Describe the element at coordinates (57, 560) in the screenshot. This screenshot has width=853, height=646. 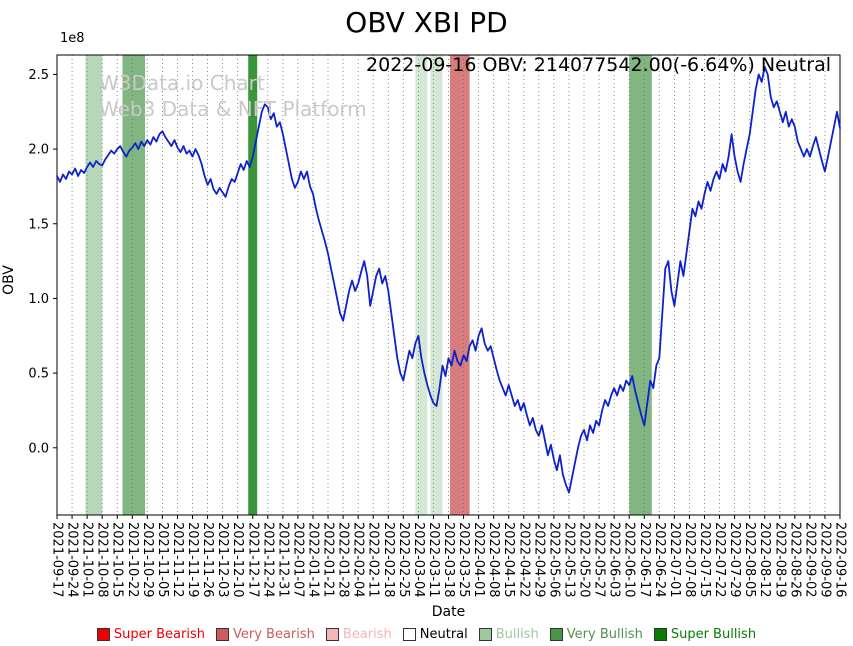
I see `svg-text: 2021-09-17` at that location.